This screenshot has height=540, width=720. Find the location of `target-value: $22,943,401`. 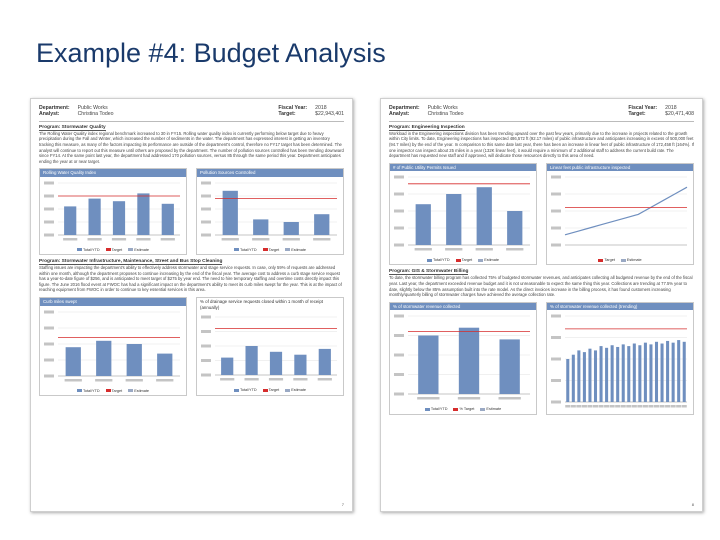

target-value: $22,943,401 is located at coordinates (329, 114).